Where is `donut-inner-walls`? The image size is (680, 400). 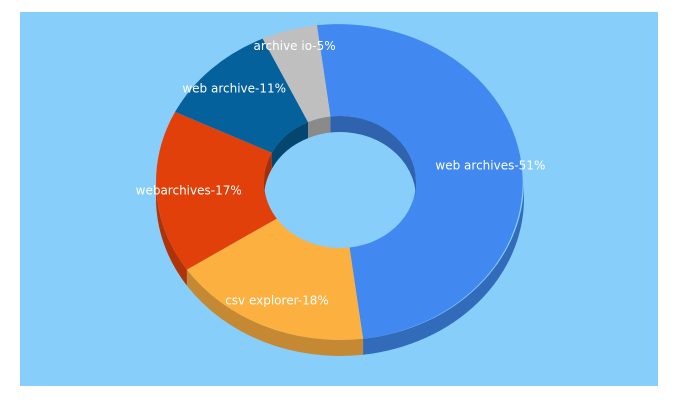
donut-inner-walls is located at coordinates (340, 156).